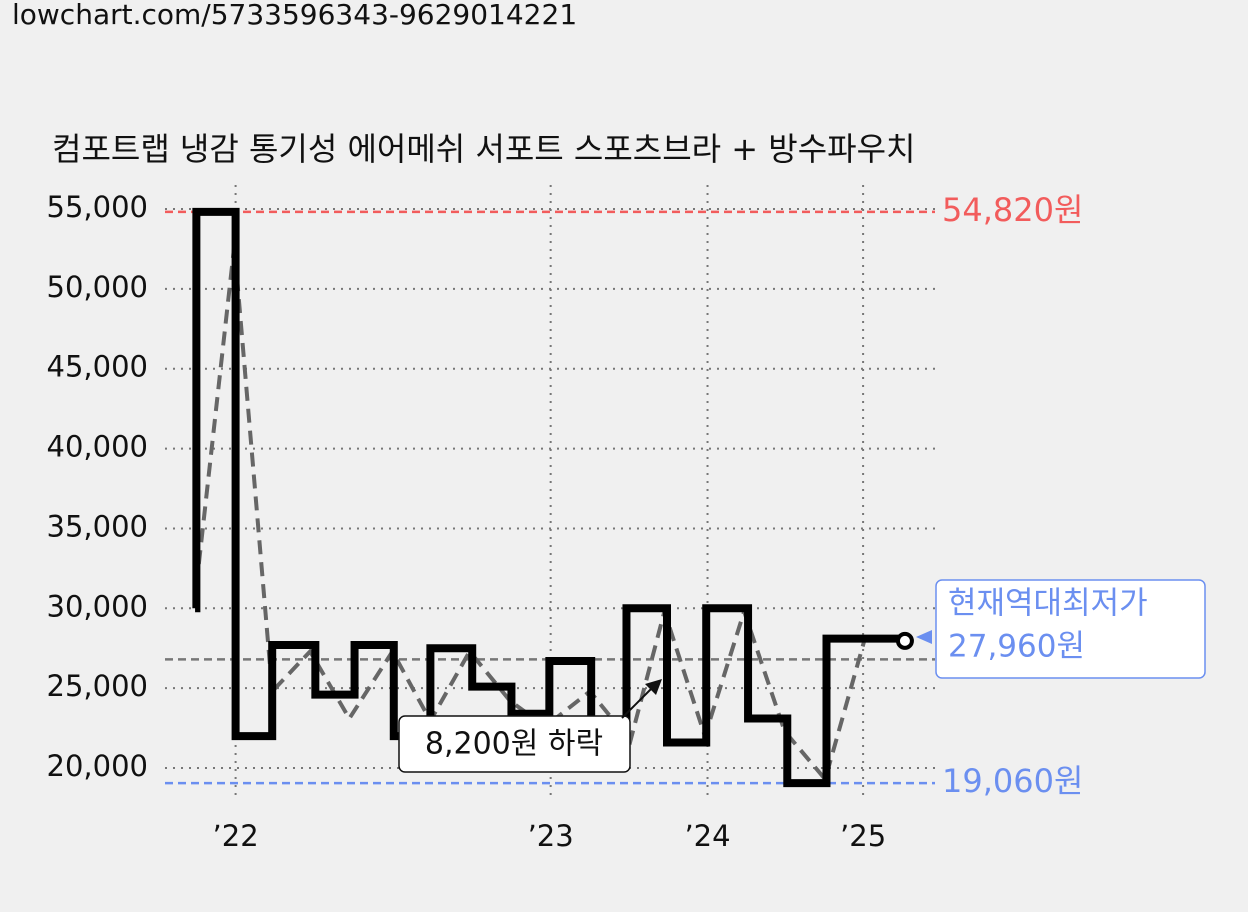 This screenshot has width=1248, height=912. Describe the element at coordinates (236, 836) in the screenshot. I see `x-tick-label: ’22` at that location.